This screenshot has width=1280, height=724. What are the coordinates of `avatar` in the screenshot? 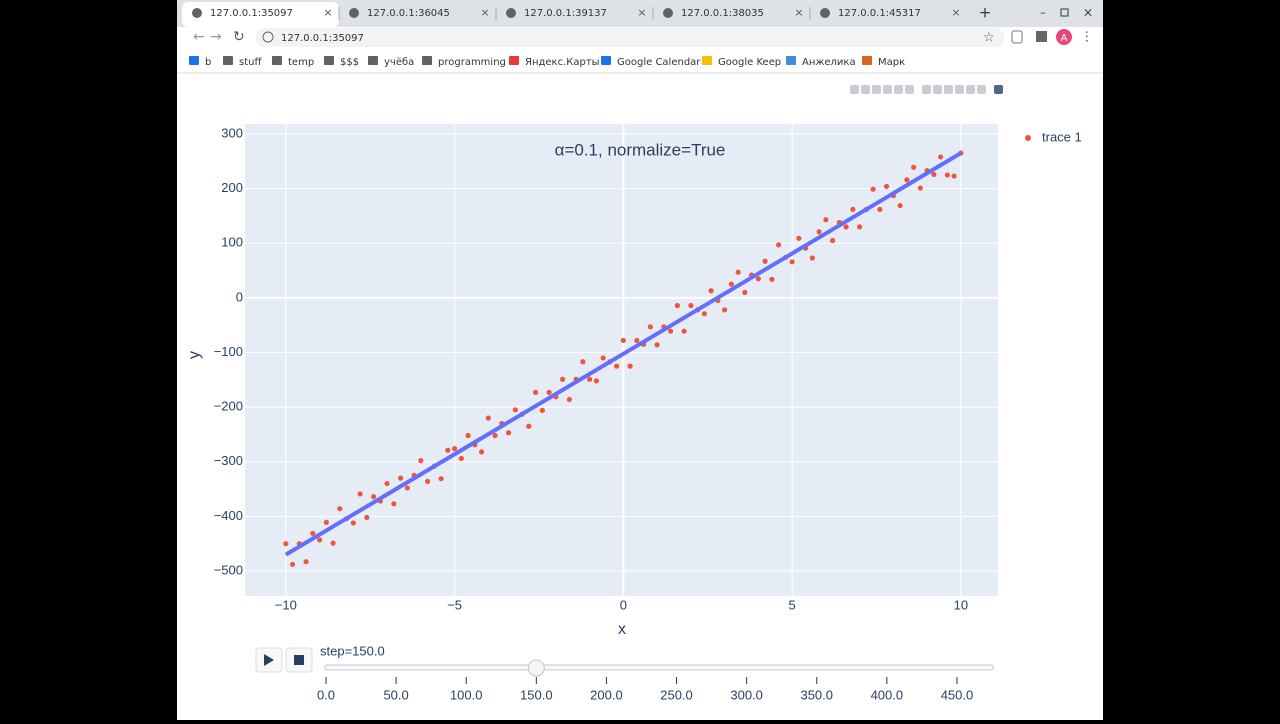 It's located at (1064, 37).